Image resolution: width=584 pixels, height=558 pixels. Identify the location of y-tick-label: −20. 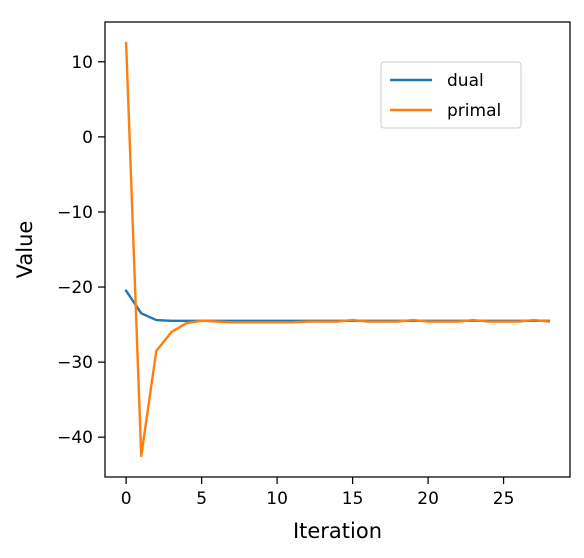
(75, 288).